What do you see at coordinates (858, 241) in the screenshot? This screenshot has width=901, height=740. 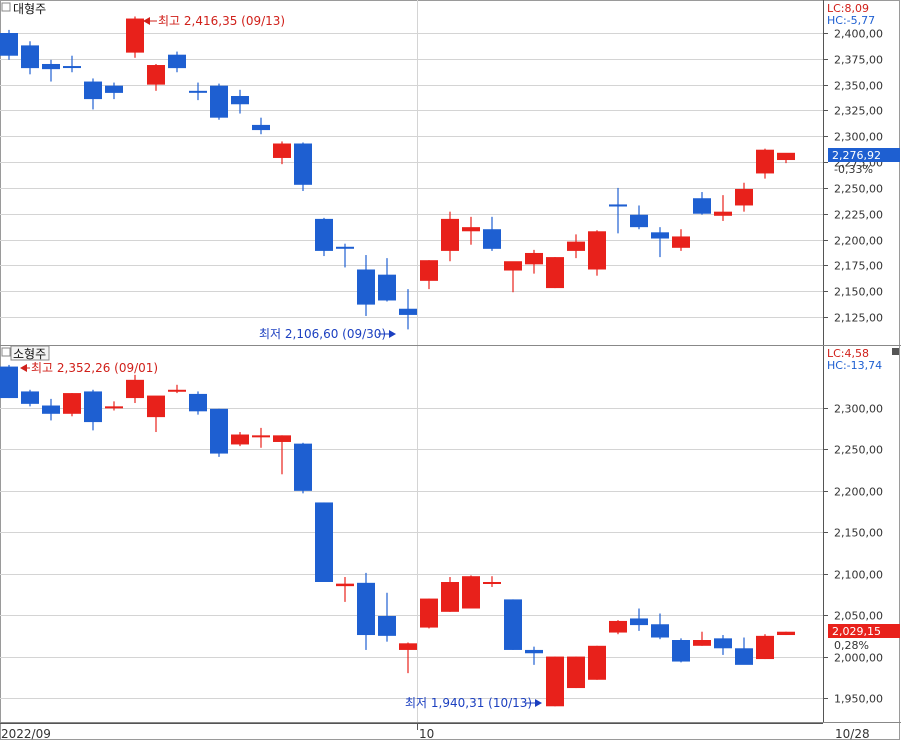 I see `y-tick-label: 2,200,00` at bounding box center [858, 241].